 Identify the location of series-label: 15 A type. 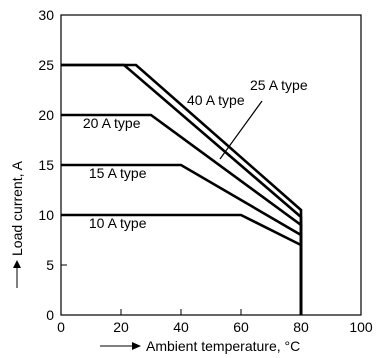
(118, 173).